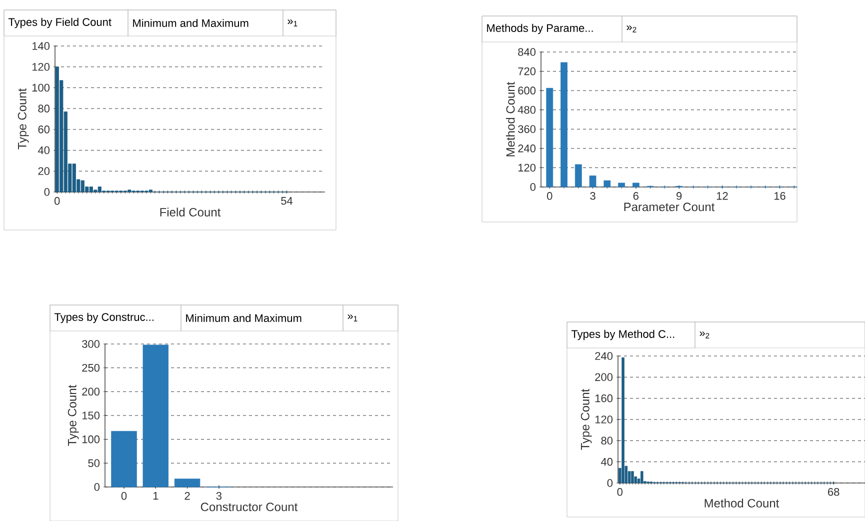 This screenshot has width=865, height=521. Describe the element at coordinates (287, 201) in the screenshot. I see `x-tick-label: 54` at that location.